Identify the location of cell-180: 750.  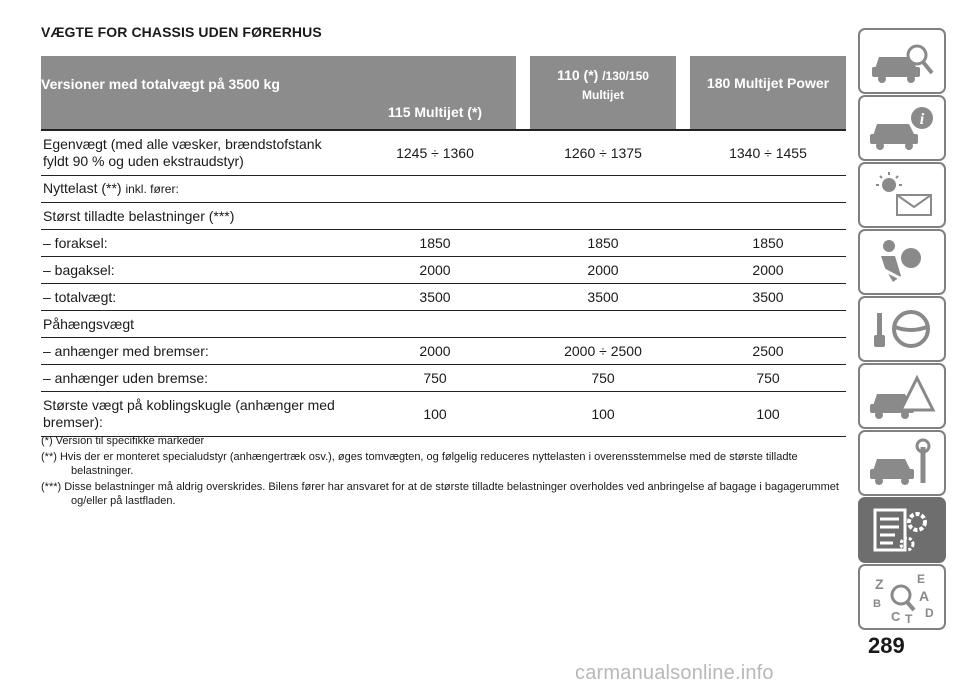
(768, 378).